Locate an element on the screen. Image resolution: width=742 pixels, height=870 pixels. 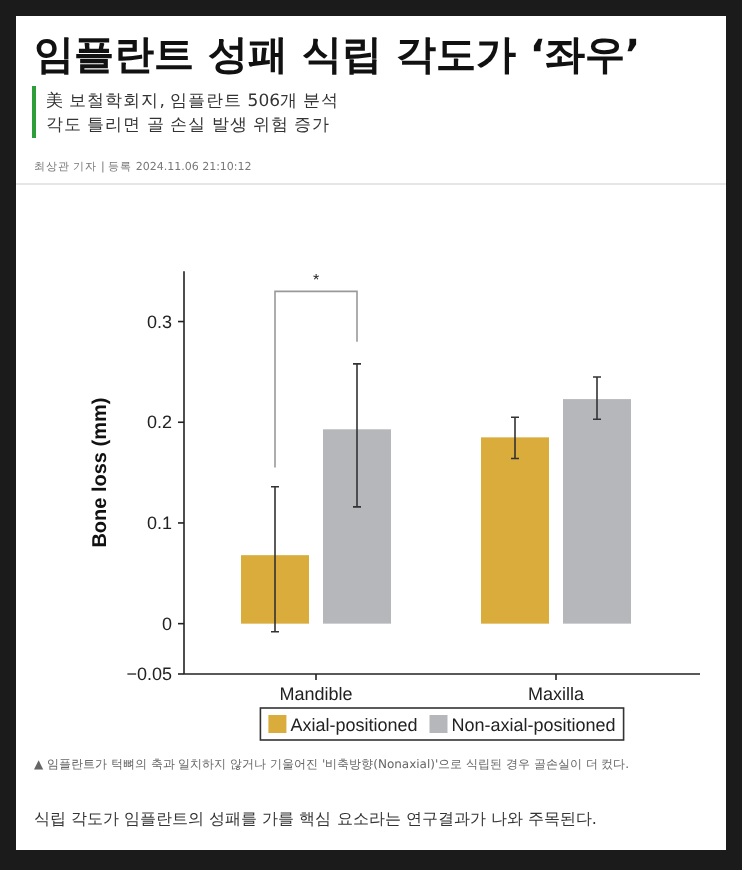
x-tick-label: Maxilla is located at coordinates (556, 694).